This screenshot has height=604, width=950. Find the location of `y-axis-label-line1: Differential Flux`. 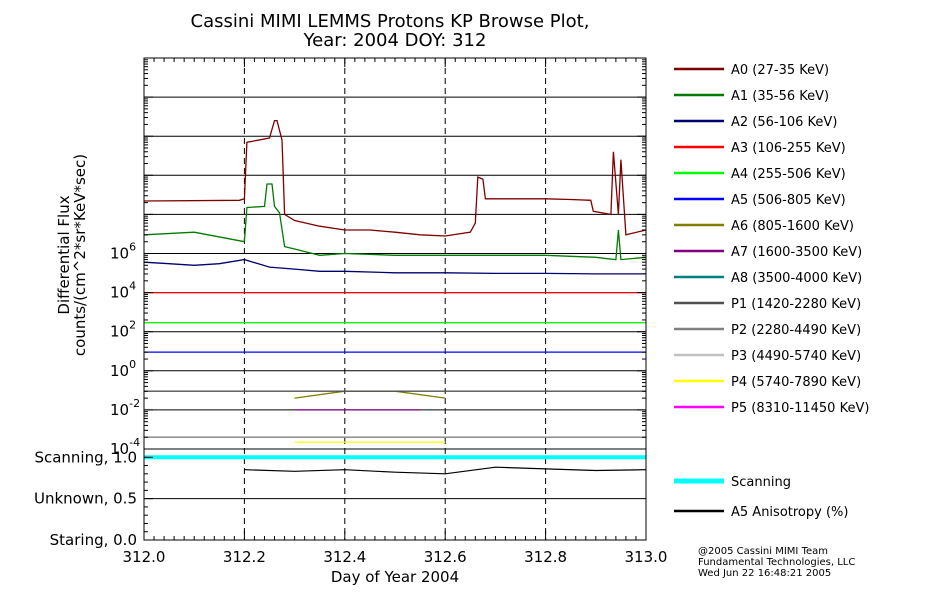

y-axis-label-line1: Differential Flux is located at coordinates (64, 254).